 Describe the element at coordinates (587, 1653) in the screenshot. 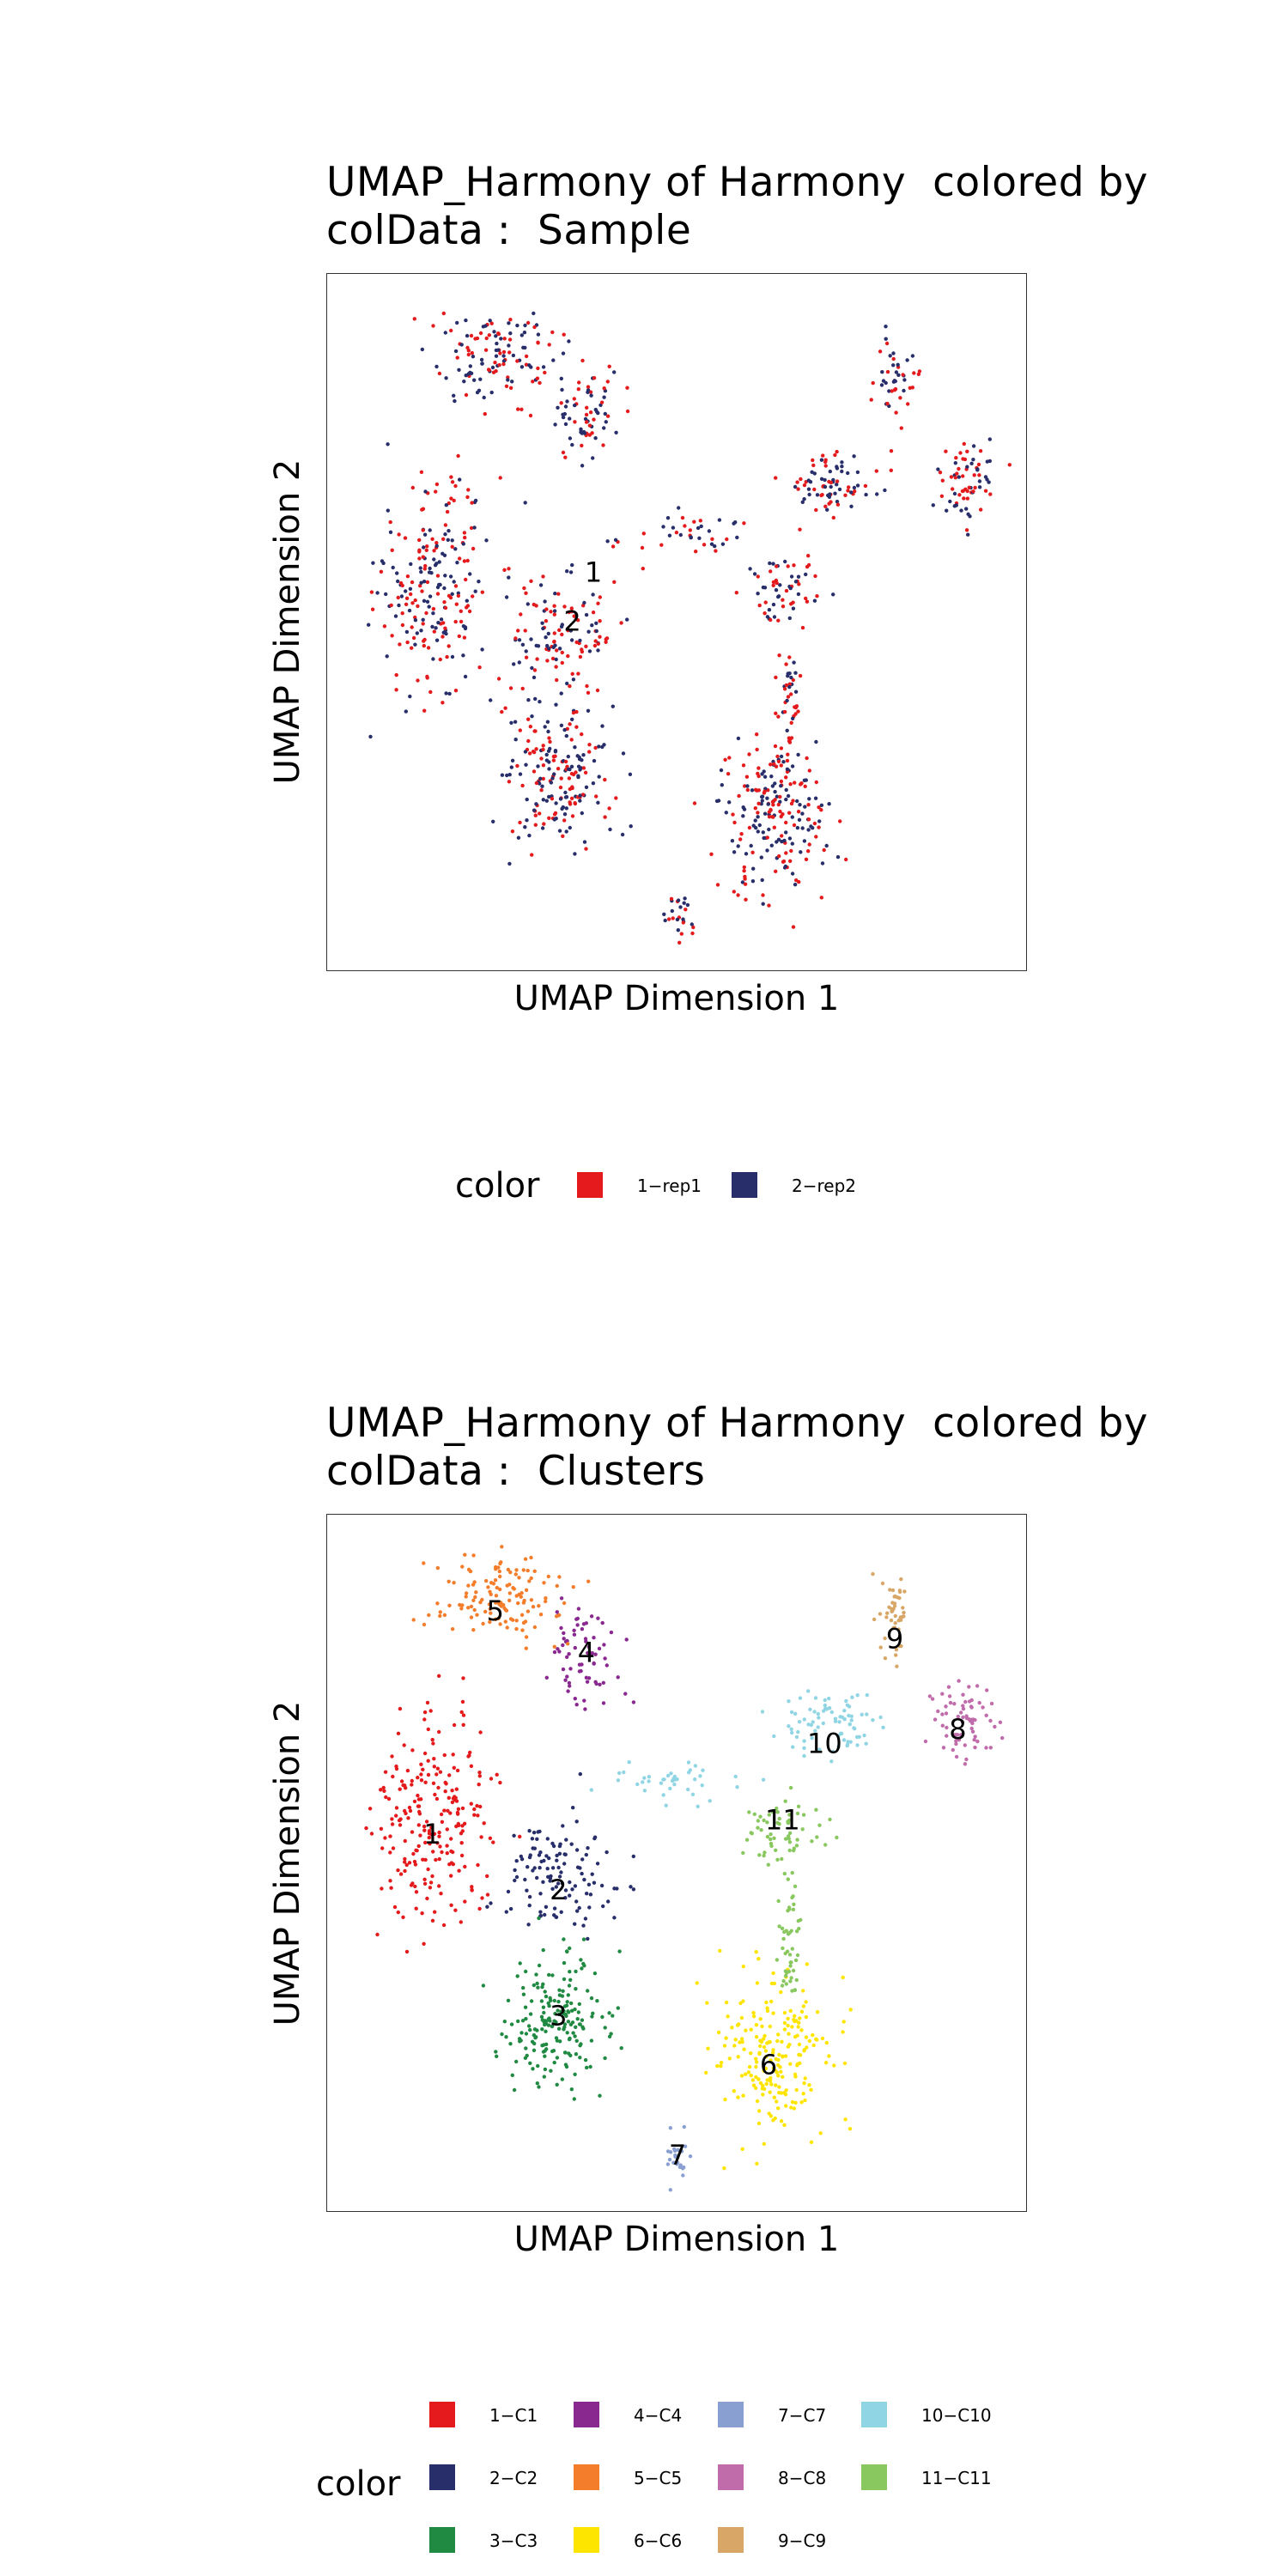

I see `cluster-label: 4` at that location.